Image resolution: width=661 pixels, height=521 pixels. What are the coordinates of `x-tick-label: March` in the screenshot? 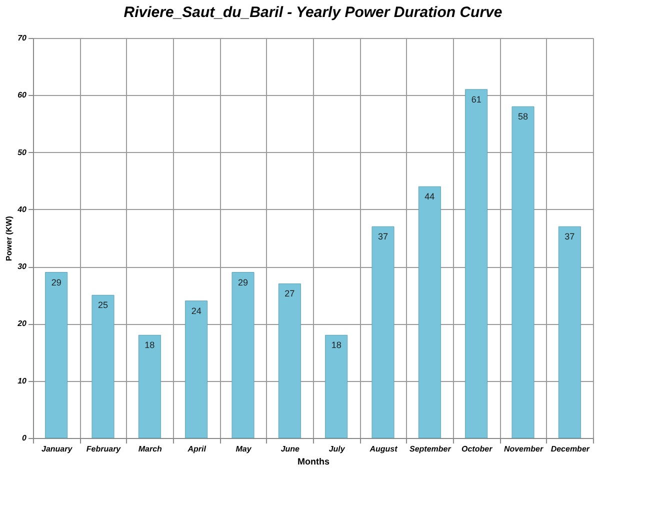 It's located at (150, 449).